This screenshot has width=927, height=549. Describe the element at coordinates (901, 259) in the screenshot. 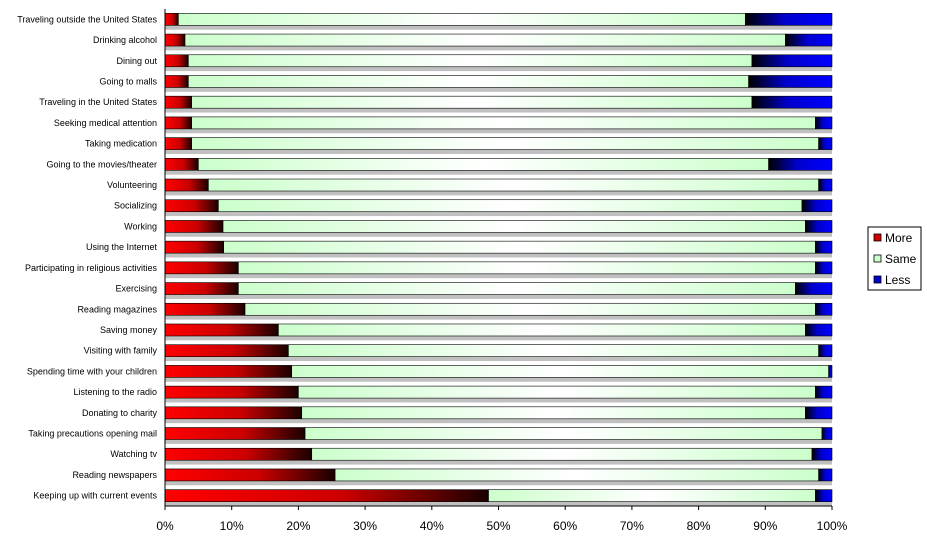

I see `legend-label-same: Same` at that location.